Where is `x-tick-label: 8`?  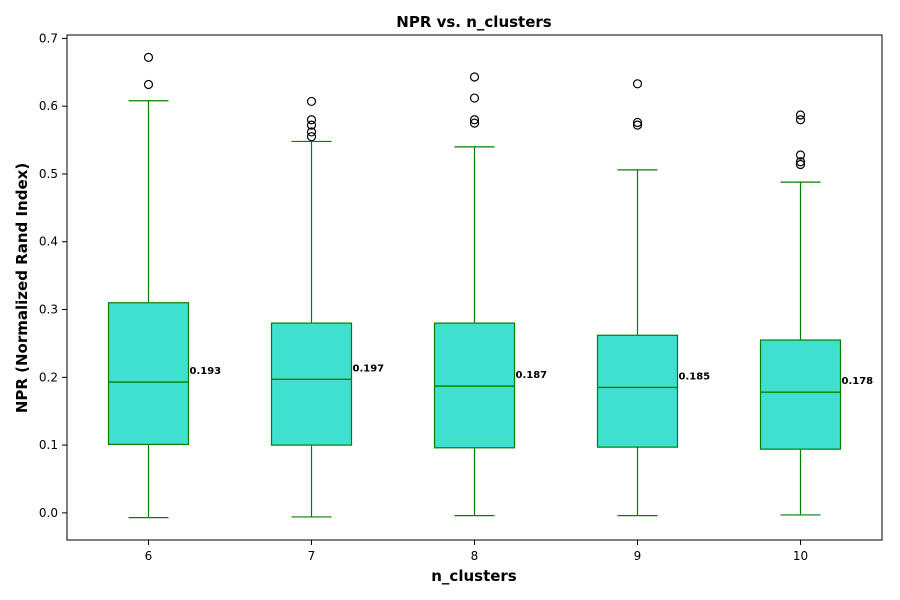
x-tick-label: 8 is located at coordinates (475, 556).